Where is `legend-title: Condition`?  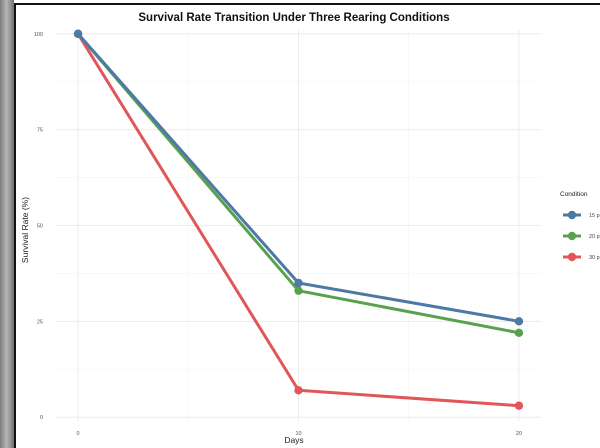
legend-title: Condition is located at coordinates (574, 194).